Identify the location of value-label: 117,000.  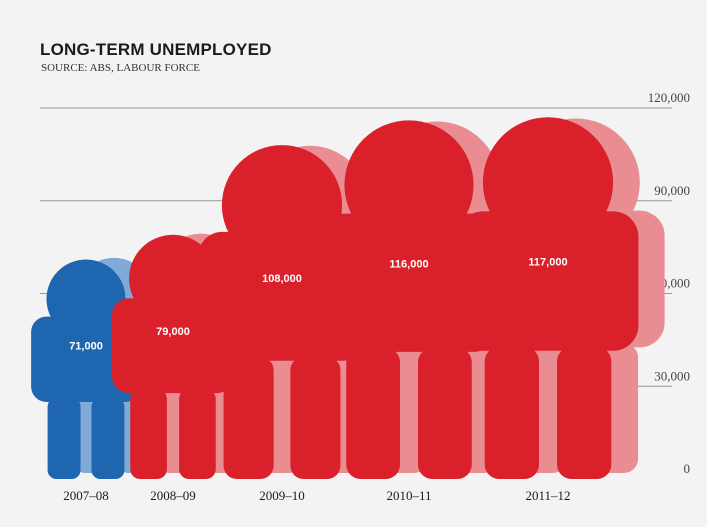
(547, 263).